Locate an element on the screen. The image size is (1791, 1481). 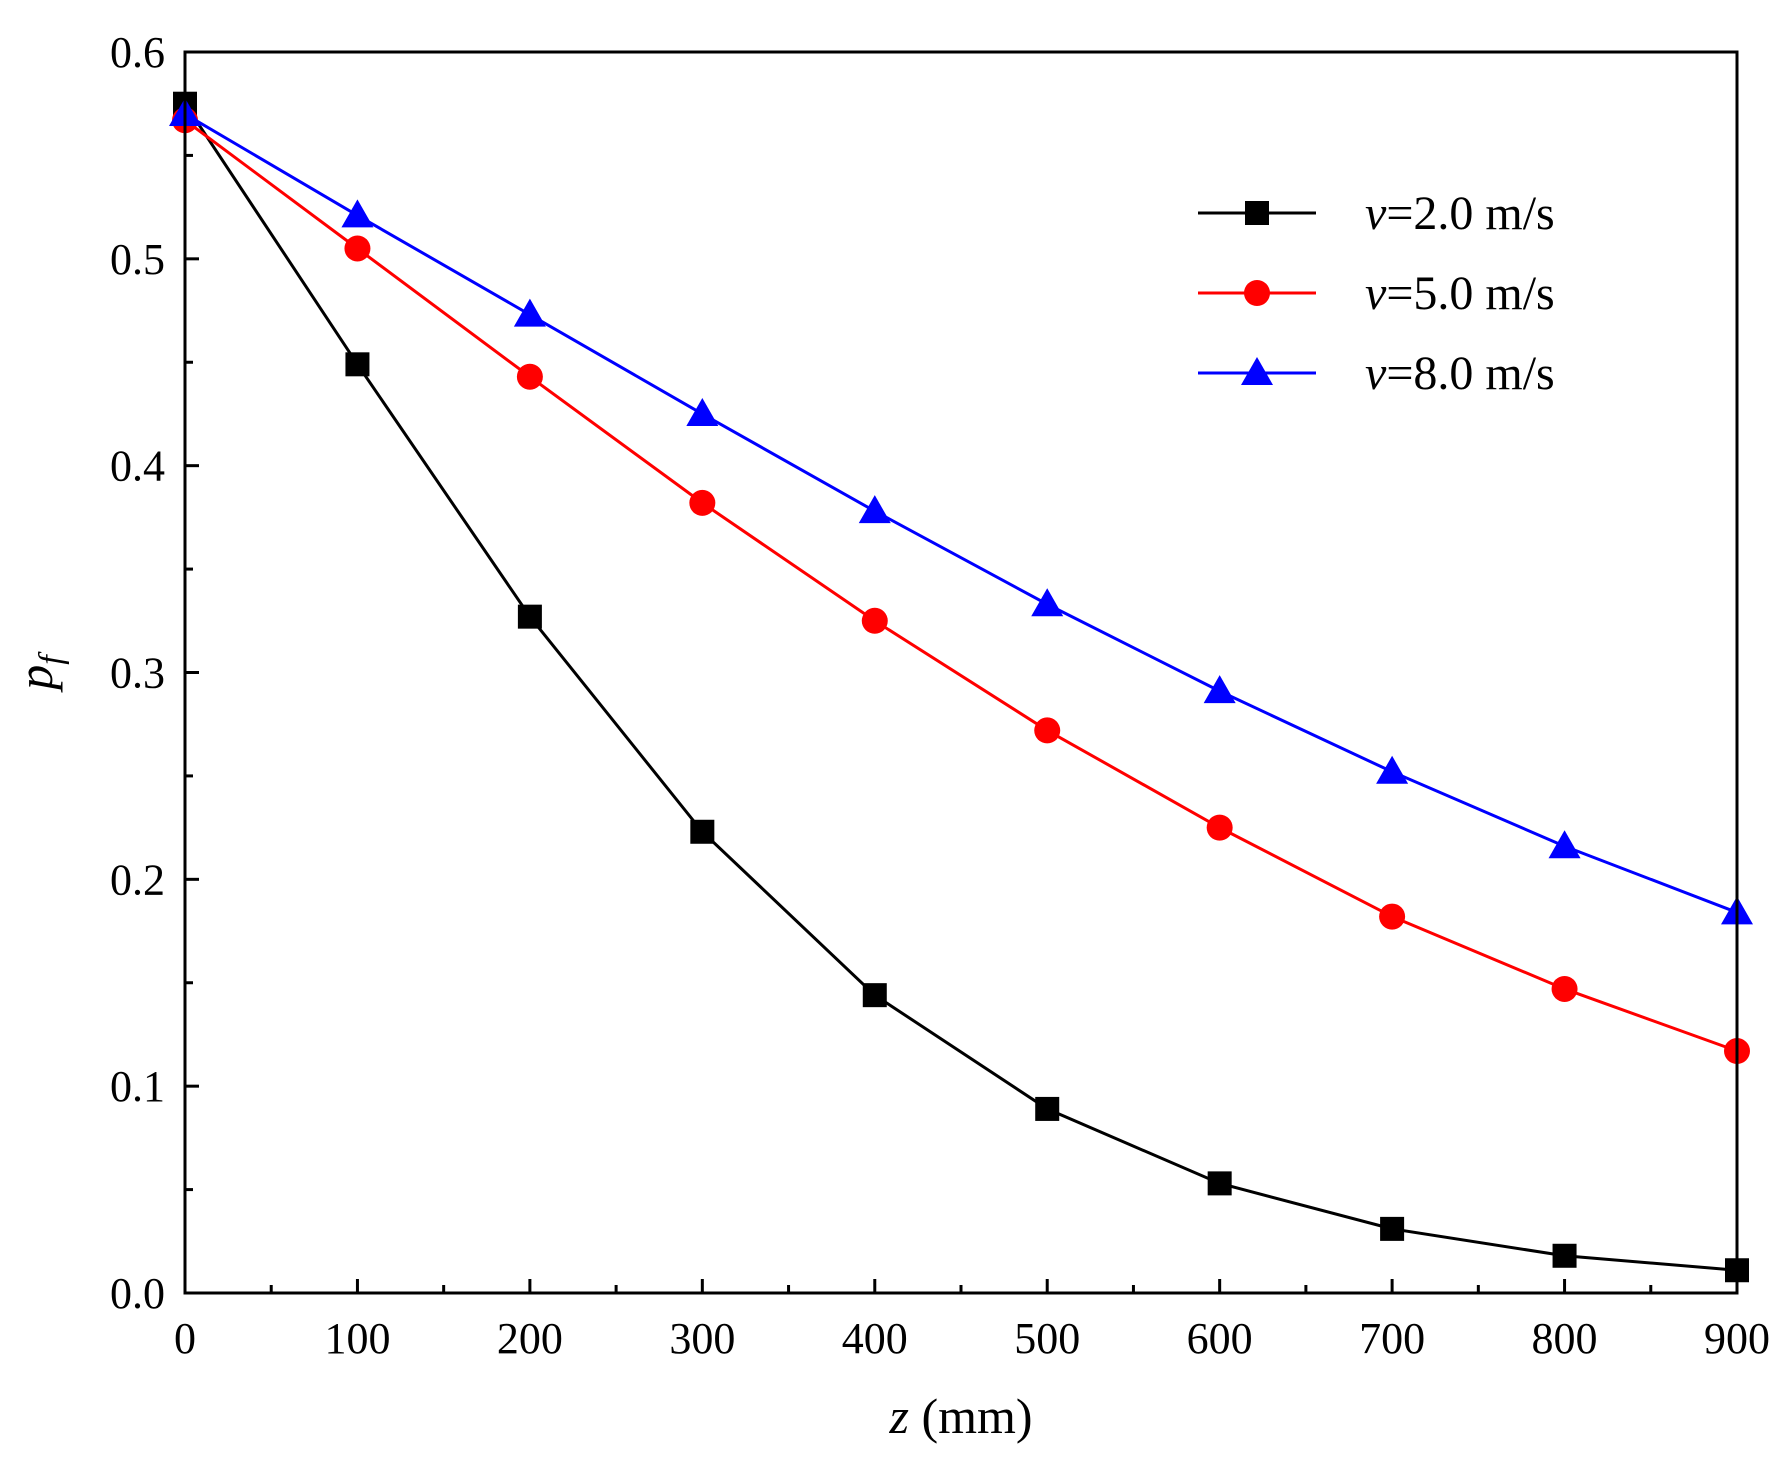
x-tick-label: 400 is located at coordinates (875, 1338).